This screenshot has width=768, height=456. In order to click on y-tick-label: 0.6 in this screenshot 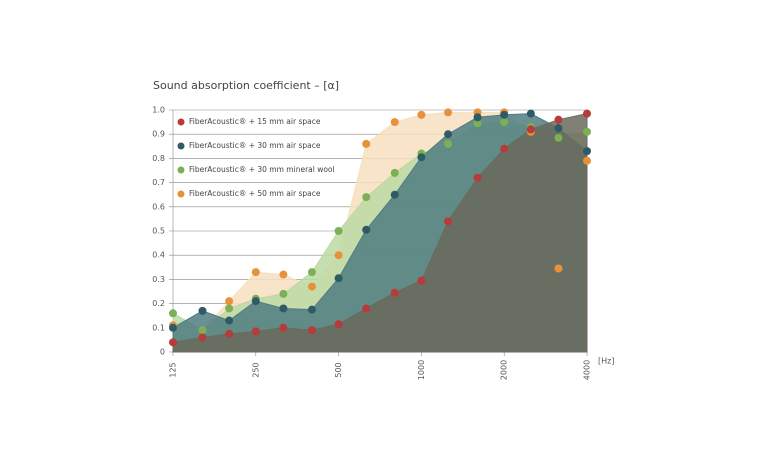, I will do `click(158, 206)`.